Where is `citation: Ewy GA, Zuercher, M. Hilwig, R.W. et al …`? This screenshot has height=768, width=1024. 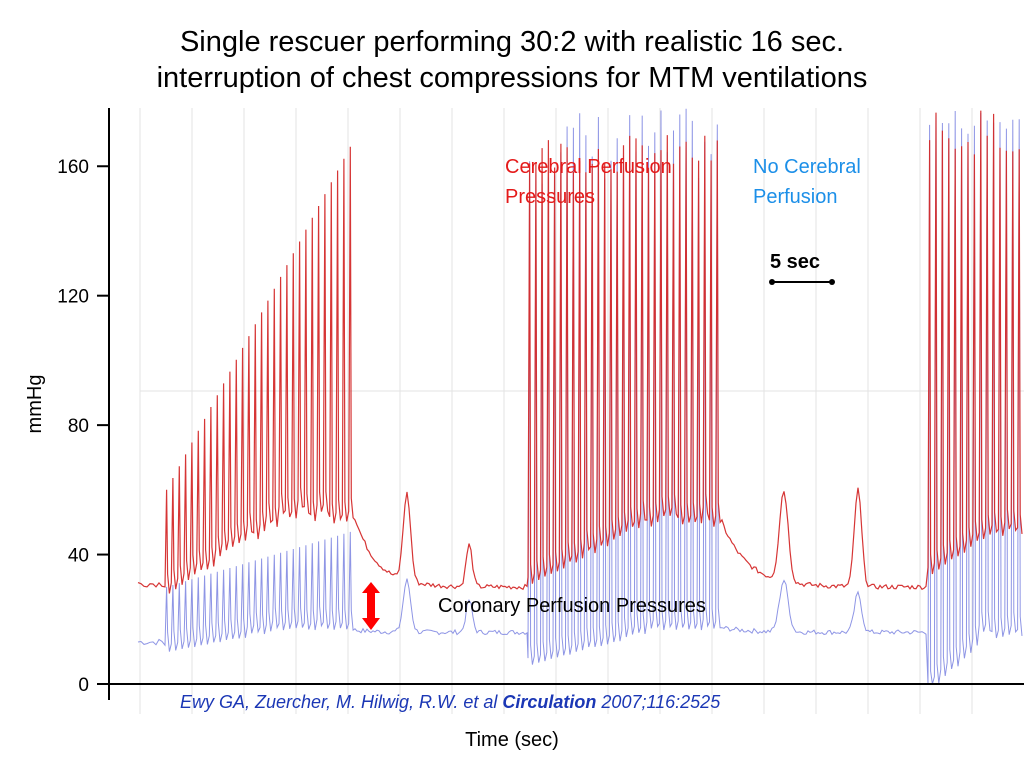
citation: Ewy GA, Zuercher, M. Hilwig, R.W. et al … is located at coordinates (450, 702).